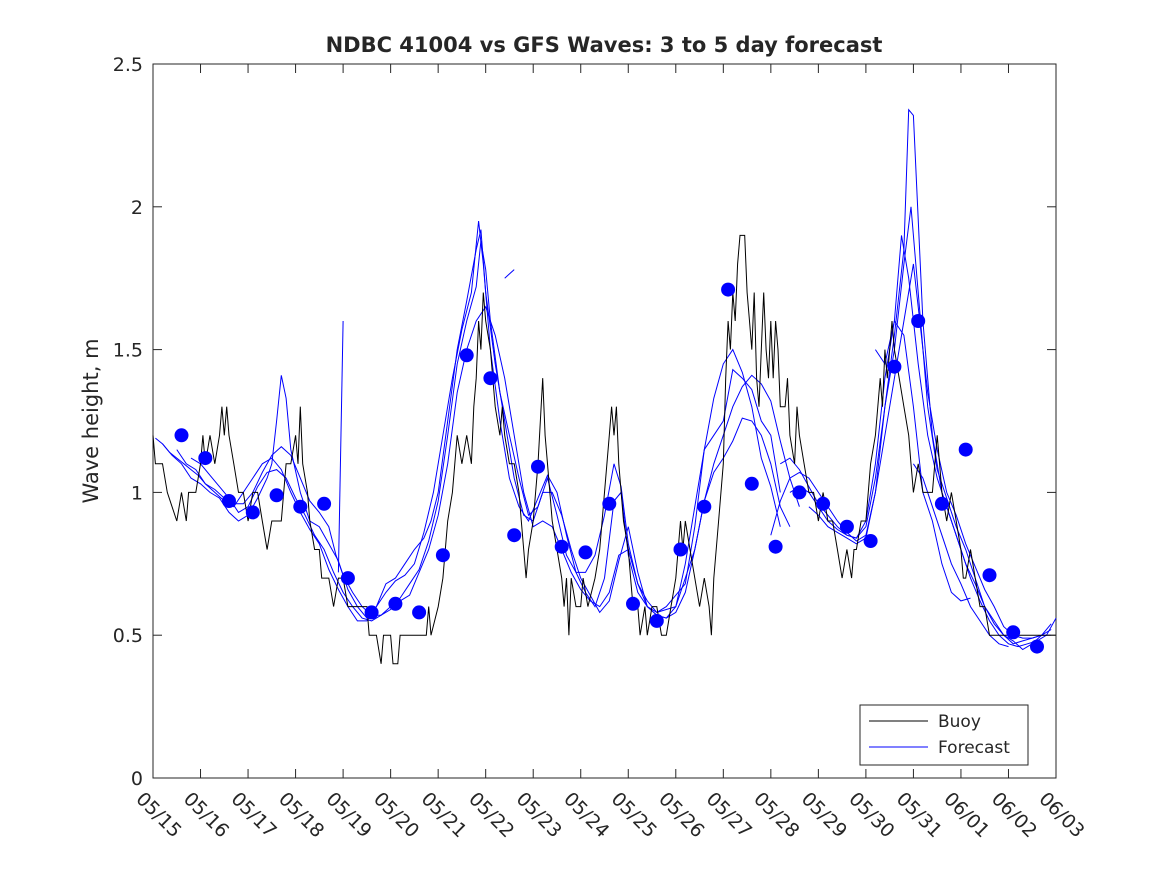 The width and height of the screenshot is (1167, 875). I want to click on y-tick-label-0: 0, so click(137, 779).